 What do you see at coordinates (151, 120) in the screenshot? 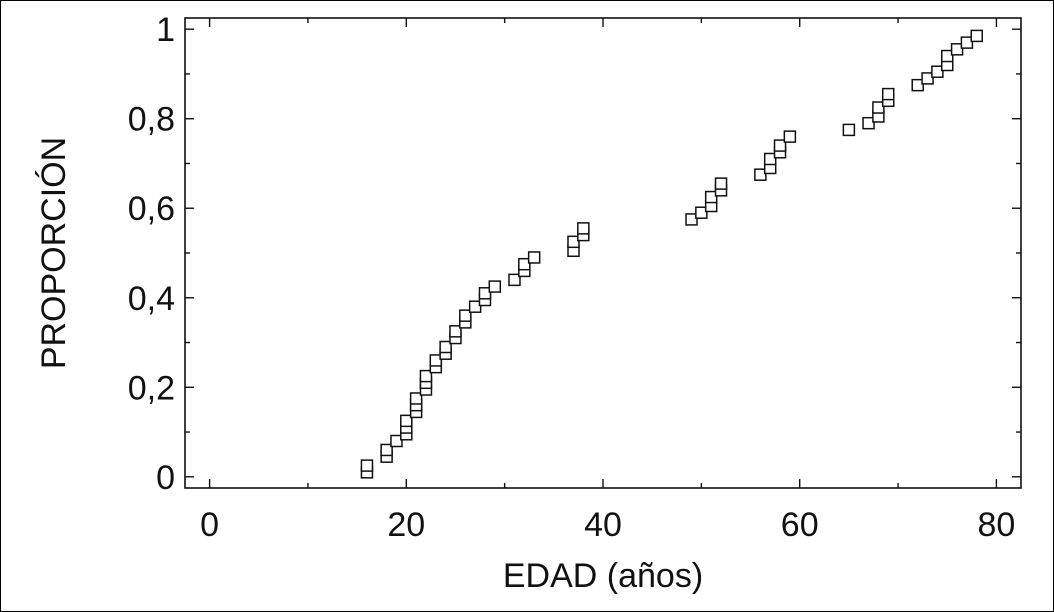
I see `y-tick-label: 0,8` at bounding box center [151, 120].